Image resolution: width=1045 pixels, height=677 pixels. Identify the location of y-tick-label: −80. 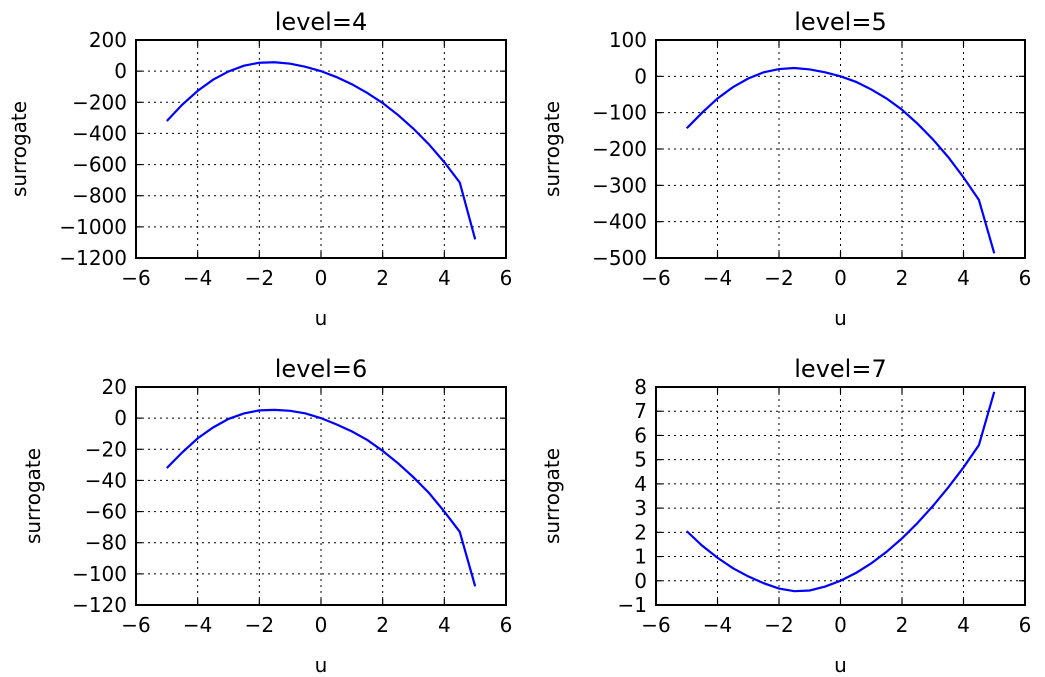
(106, 543).